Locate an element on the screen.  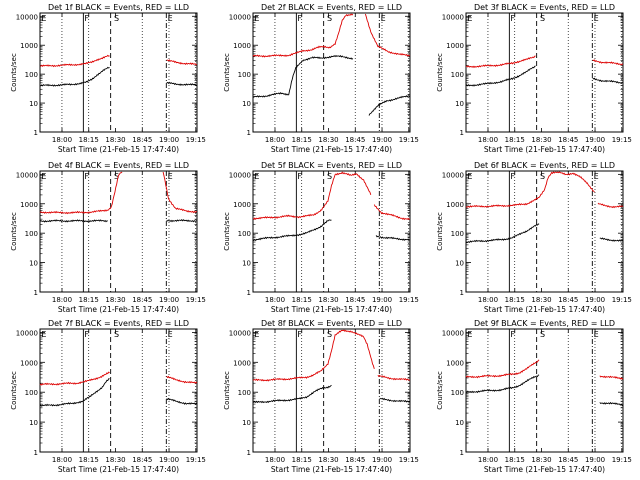
flag-label: S is located at coordinates (542, 334).